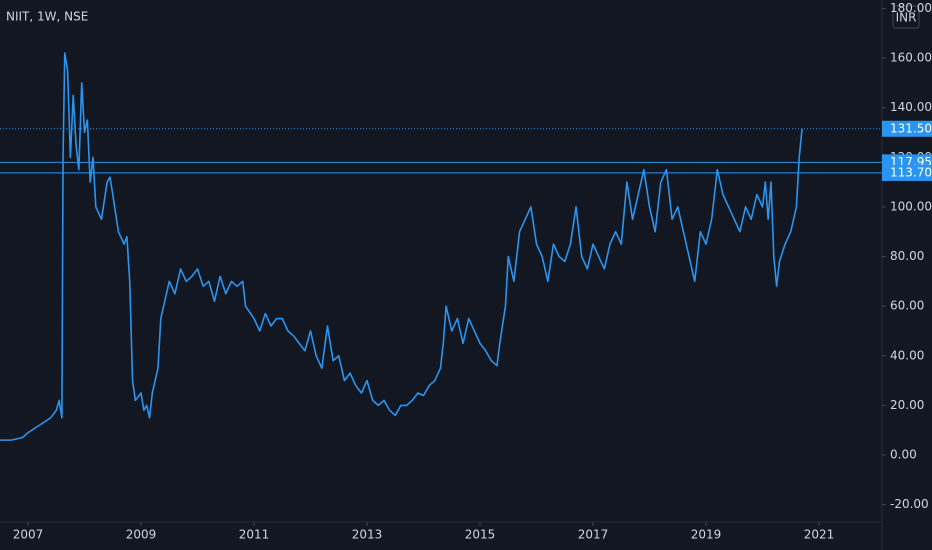  What do you see at coordinates (367, 535) in the screenshot?
I see `x-tick-label: 2013` at bounding box center [367, 535].